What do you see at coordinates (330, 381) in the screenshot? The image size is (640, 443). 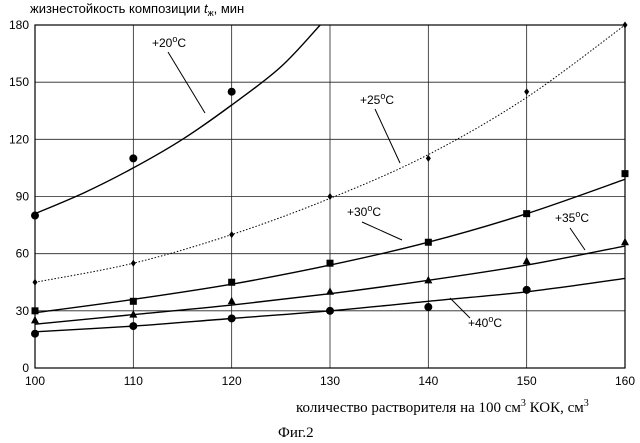 I see `x-tick-label: 130` at bounding box center [330, 381].